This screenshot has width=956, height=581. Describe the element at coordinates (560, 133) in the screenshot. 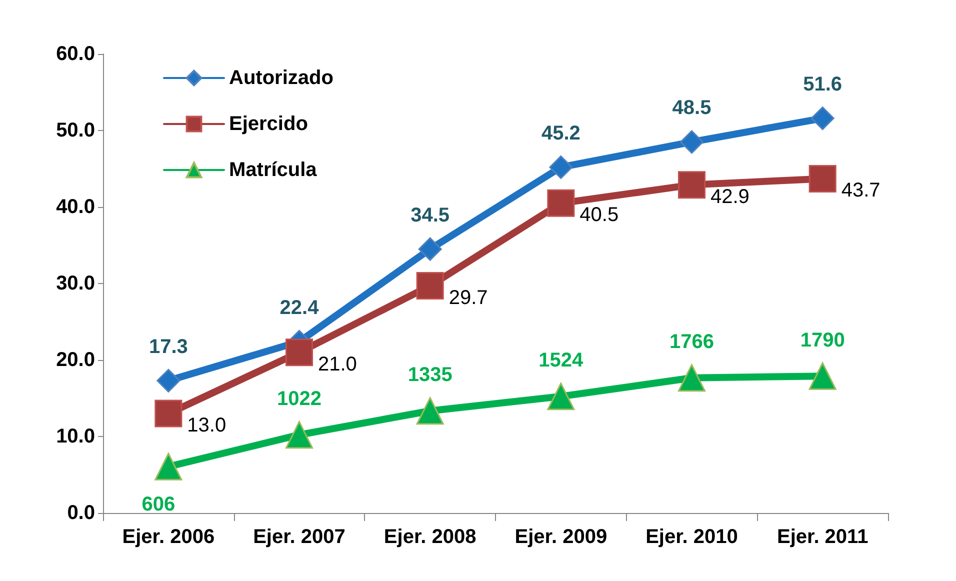

I see `data-label: 45.2` at that location.